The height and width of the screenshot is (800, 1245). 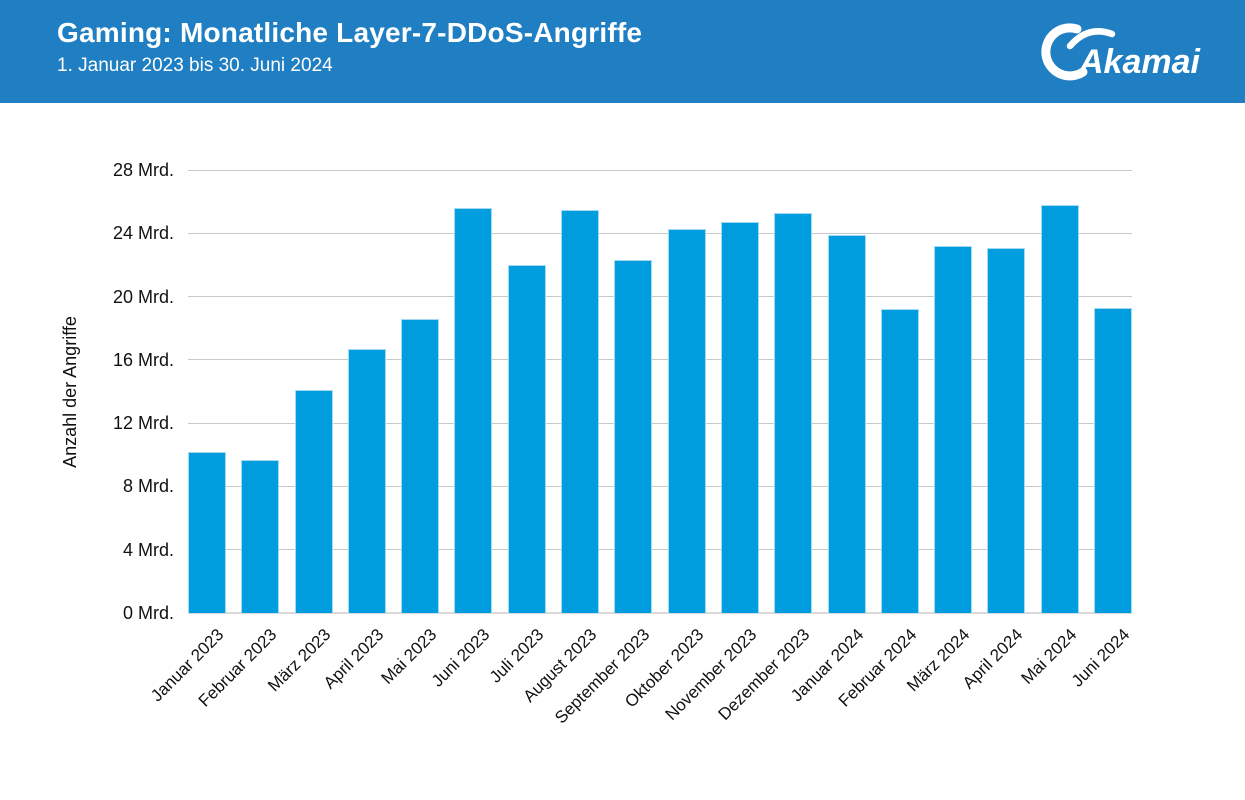 What do you see at coordinates (143, 296) in the screenshot?
I see `y-tick-label: 20 Mrd.` at bounding box center [143, 296].